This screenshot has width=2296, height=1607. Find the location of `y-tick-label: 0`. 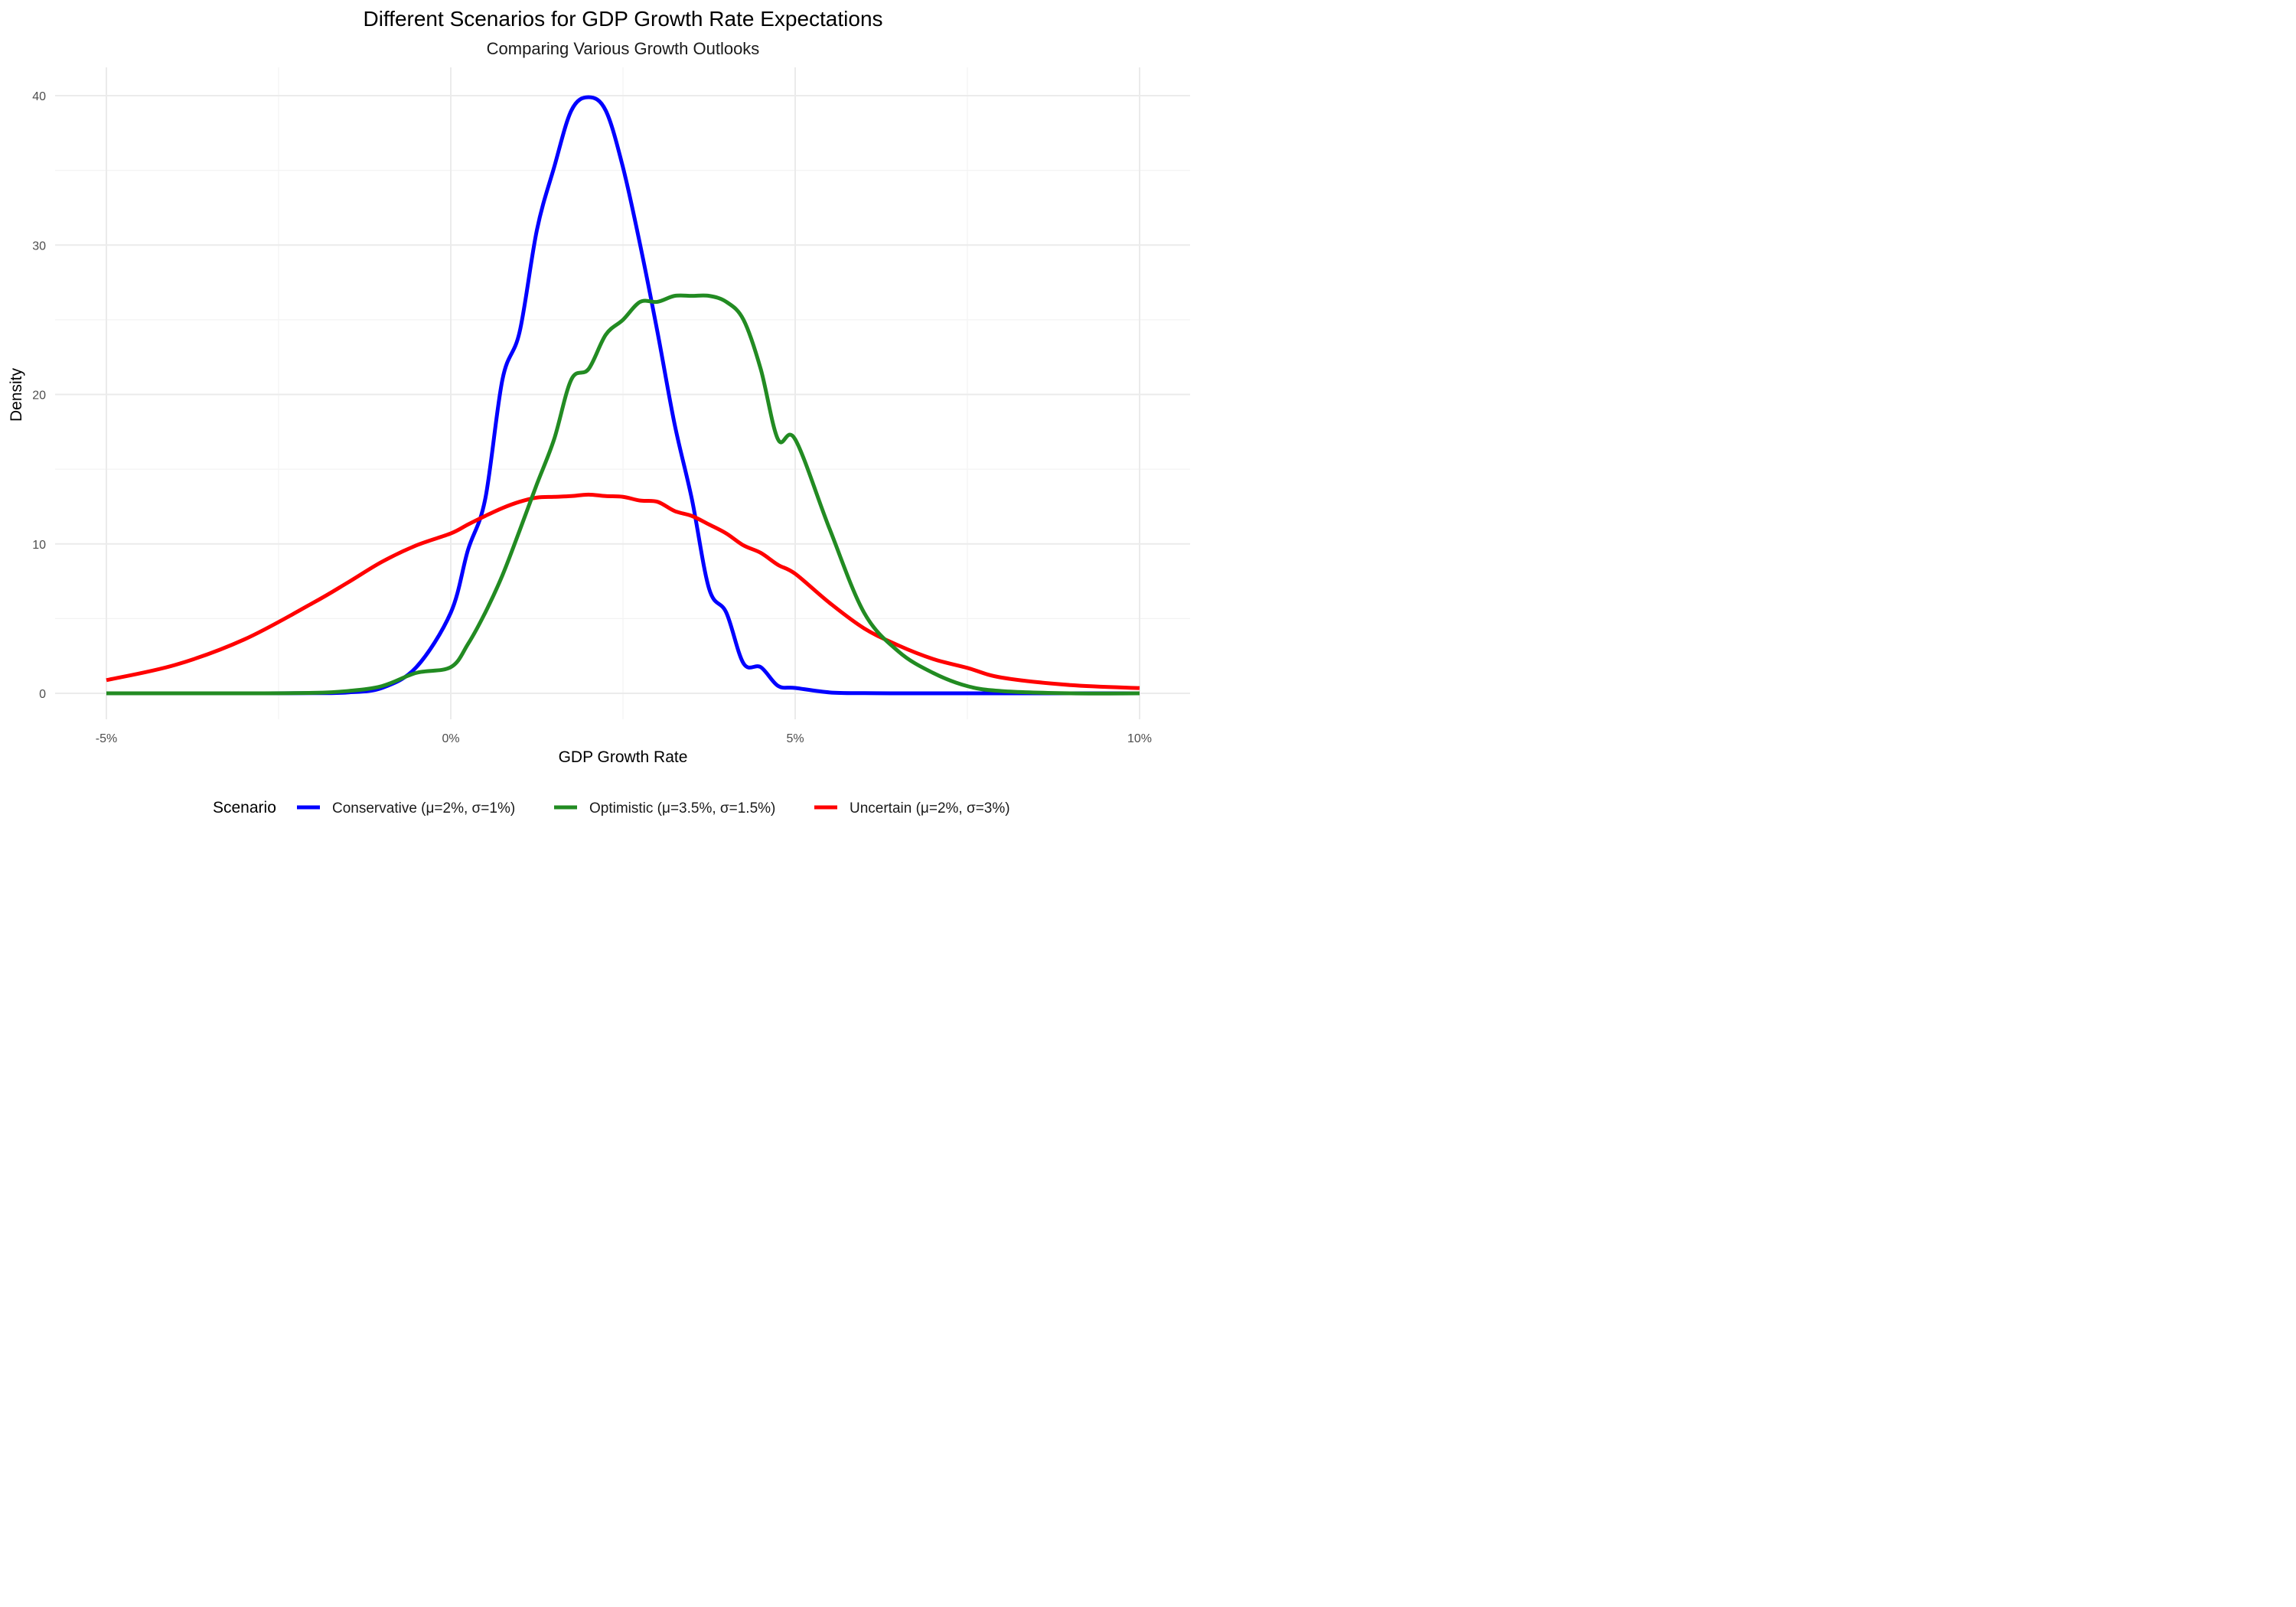

y-tick-label: 0 is located at coordinates (42, 694).